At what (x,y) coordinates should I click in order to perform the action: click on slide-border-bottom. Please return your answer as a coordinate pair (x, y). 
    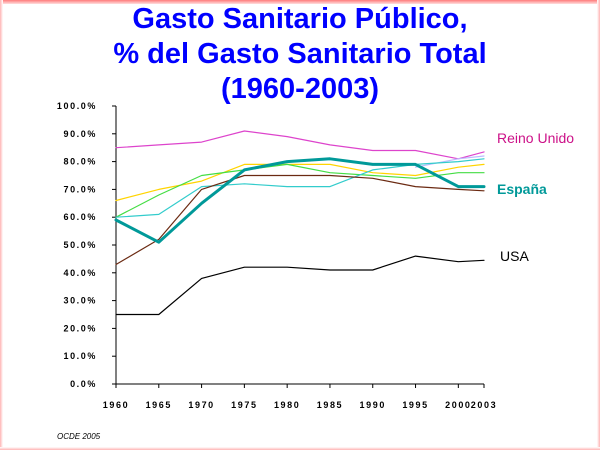
    Looking at the image, I should click on (300, 448).